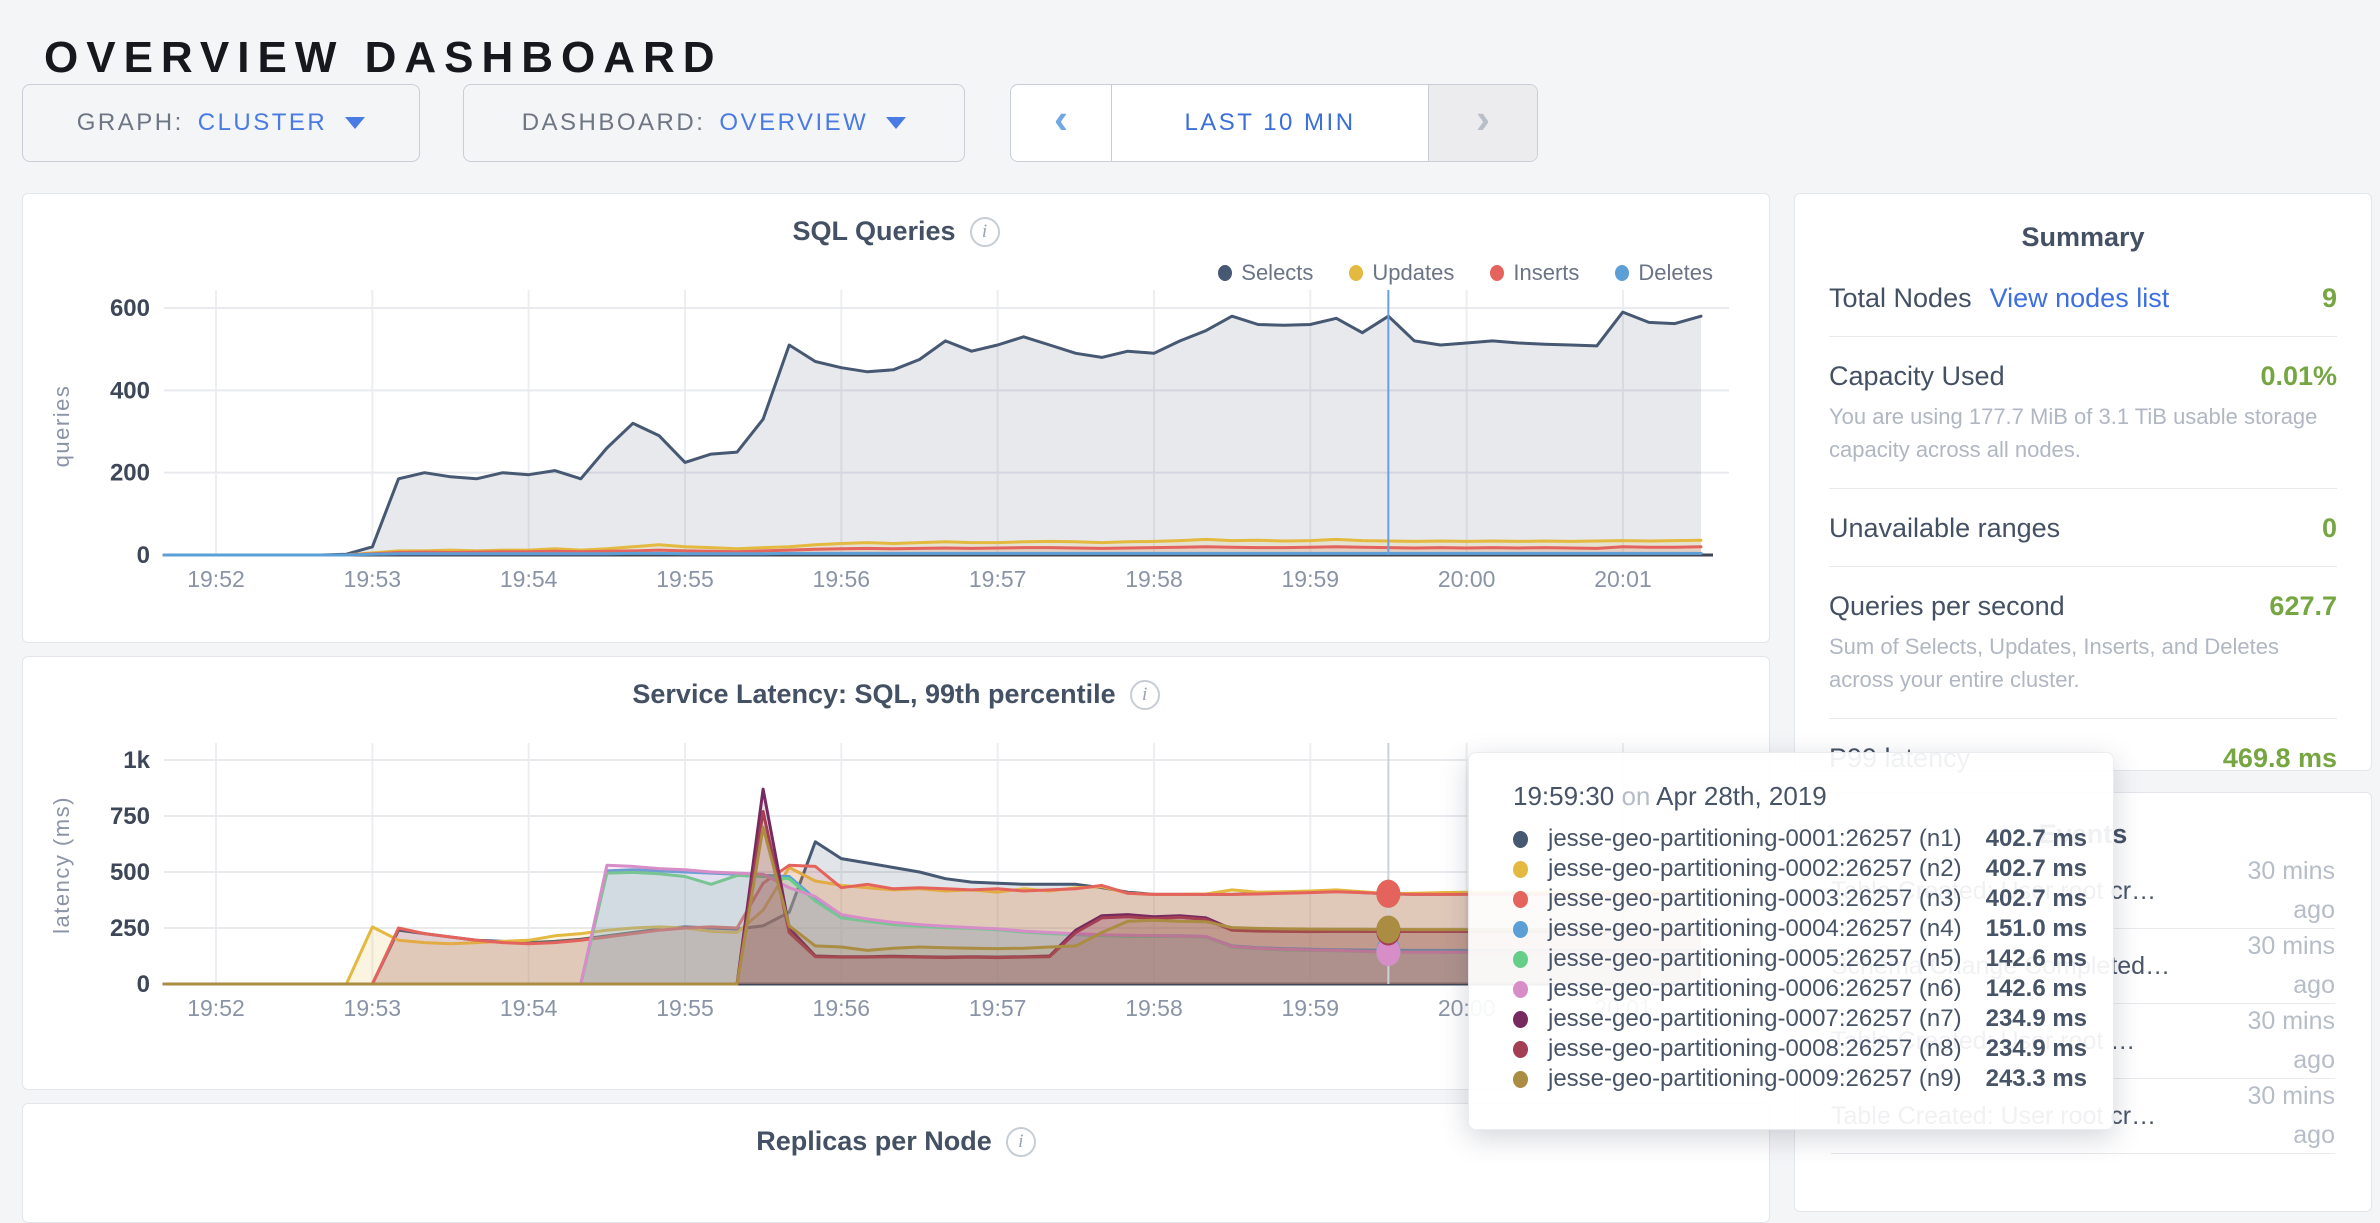  Describe the element at coordinates (1413, 272) in the screenshot. I see `legend-label: Updates` at that location.